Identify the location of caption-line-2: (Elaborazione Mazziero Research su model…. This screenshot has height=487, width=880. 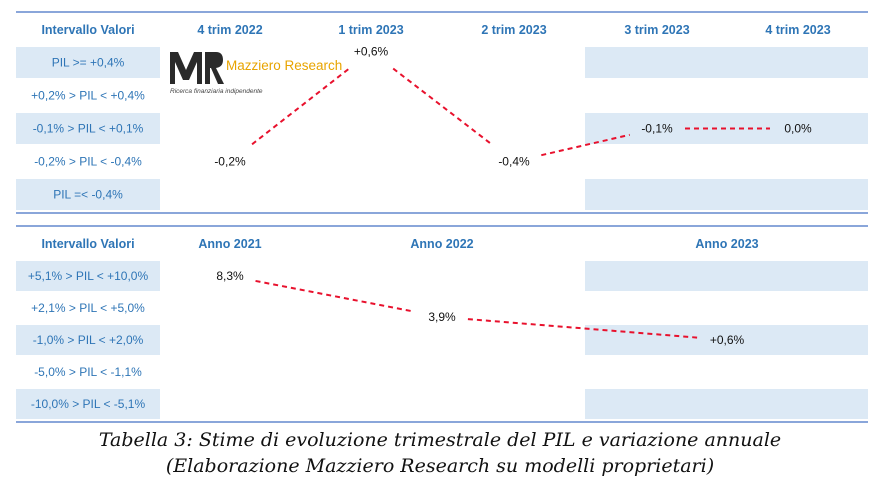
(440, 466).